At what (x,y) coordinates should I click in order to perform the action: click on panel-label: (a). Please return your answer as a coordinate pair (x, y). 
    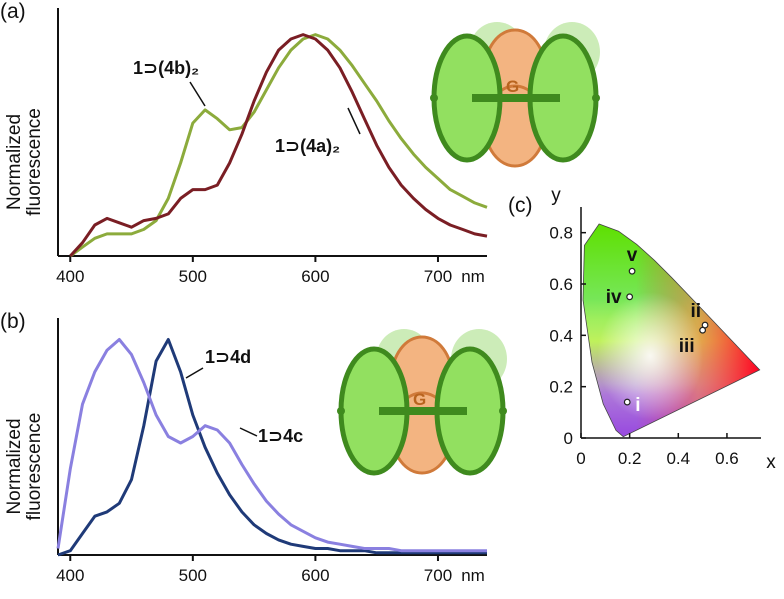
    Looking at the image, I should click on (13, 11).